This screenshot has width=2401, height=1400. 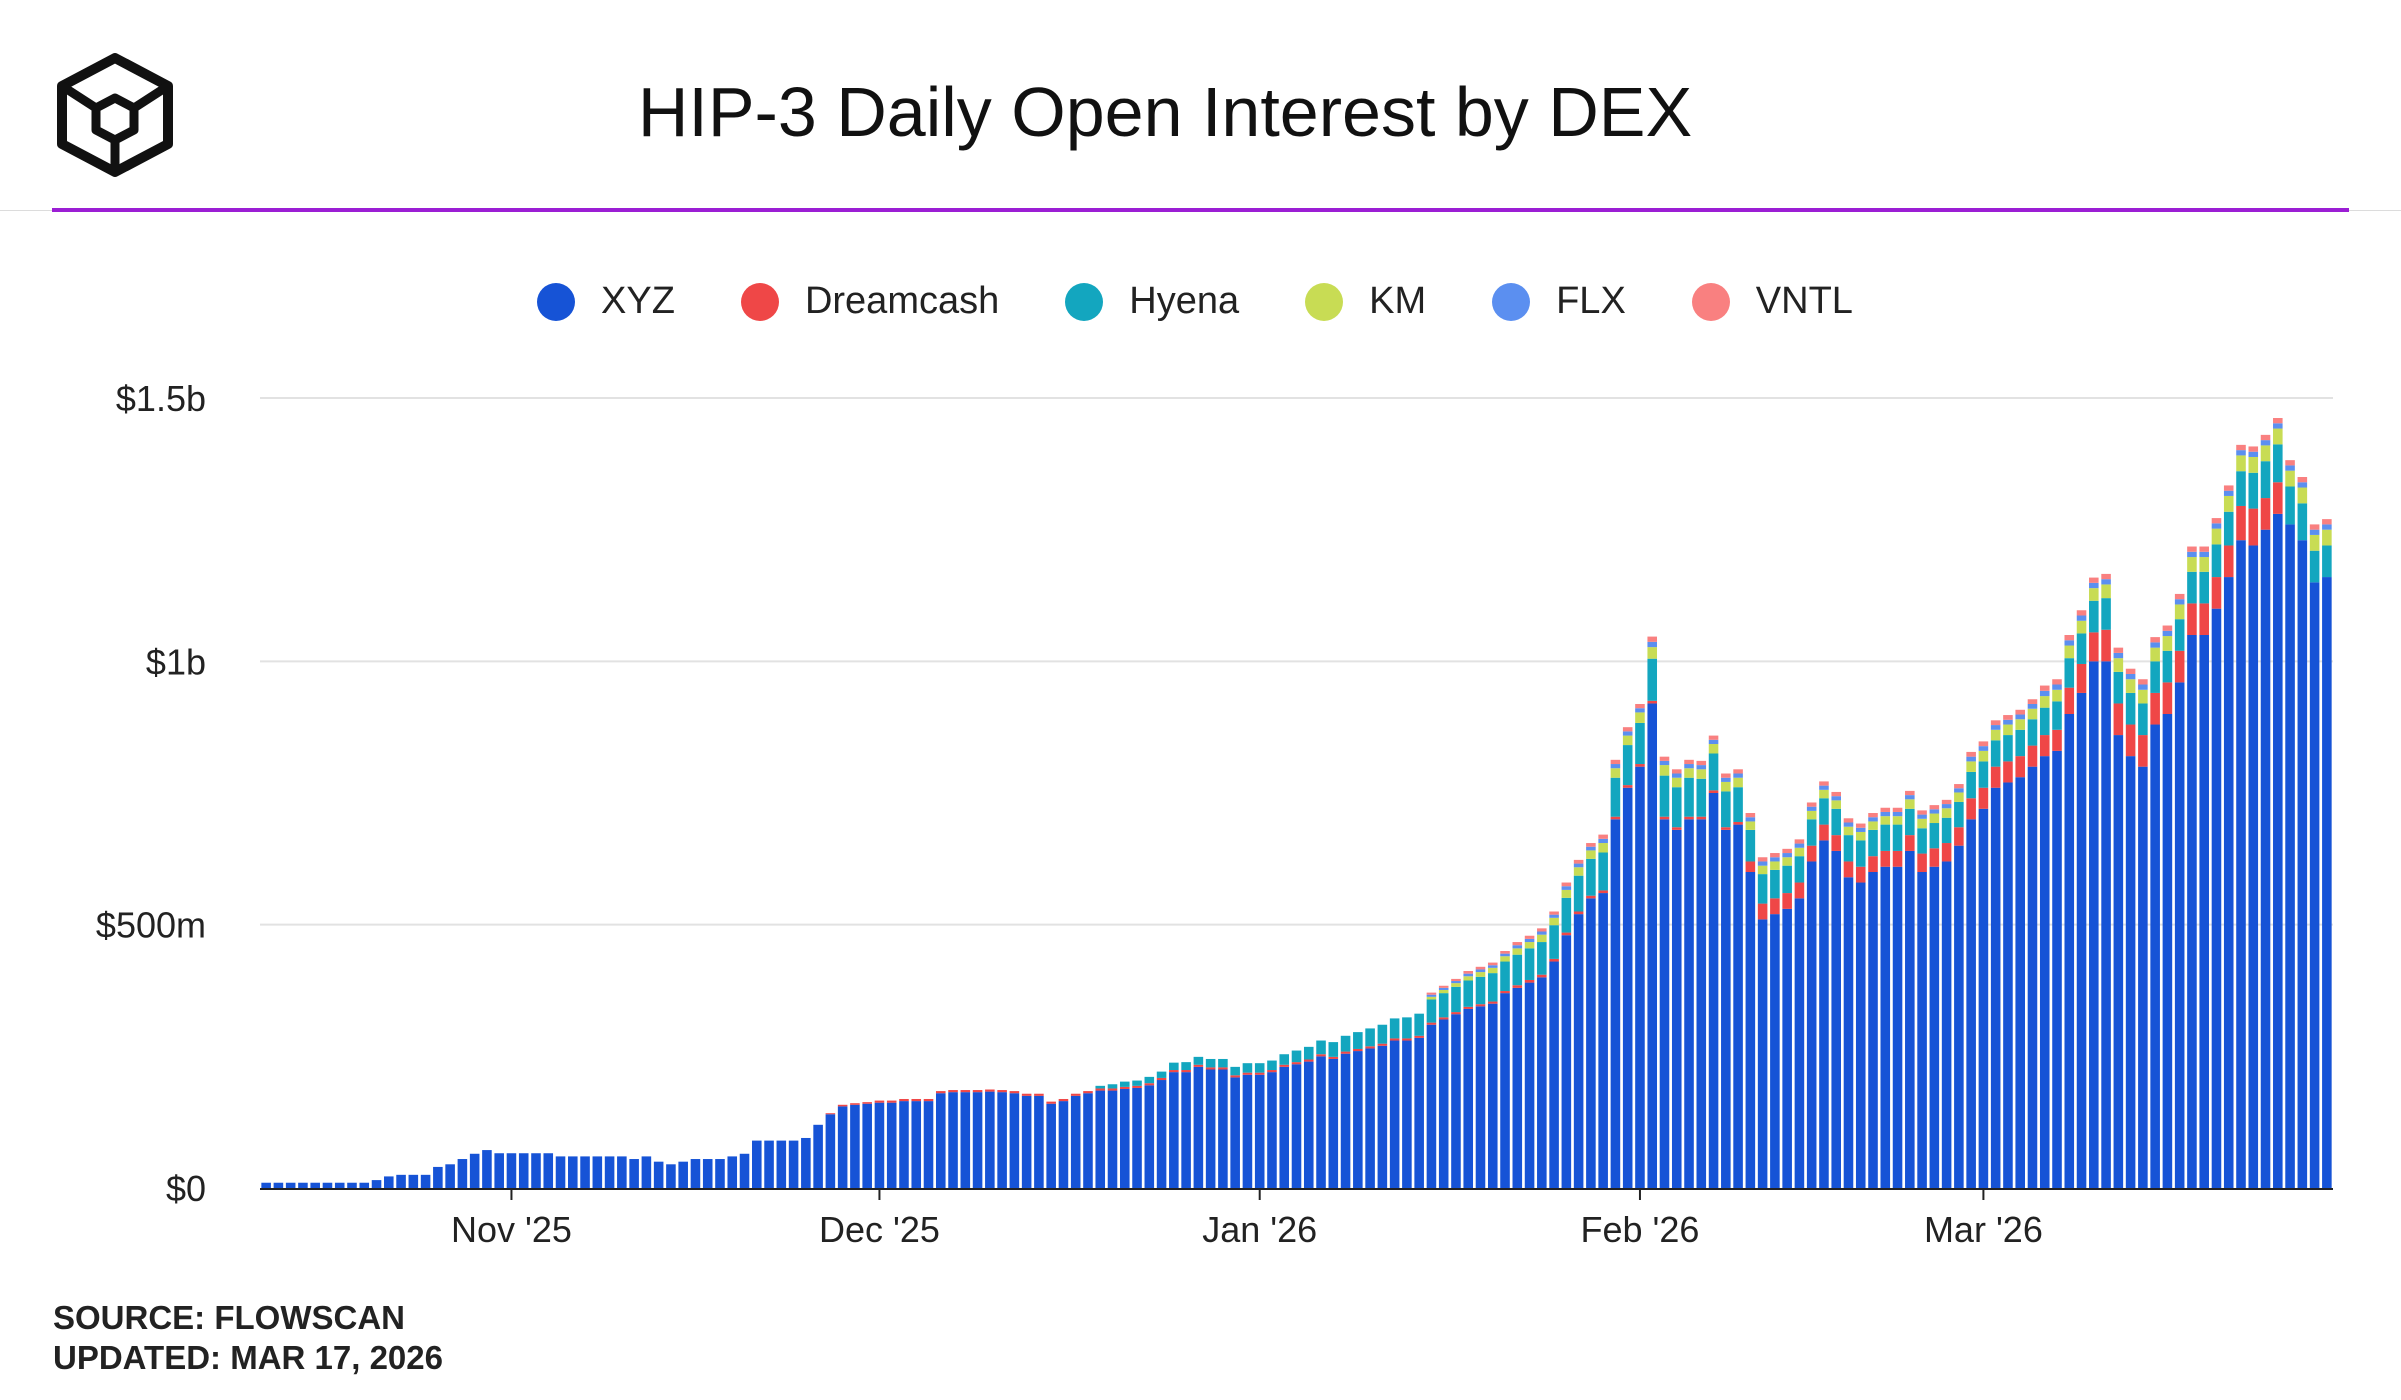 What do you see at coordinates (1259, 1229) in the screenshot?
I see `x-tick-label: Jan '26` at bounding box center [1259, 1229].